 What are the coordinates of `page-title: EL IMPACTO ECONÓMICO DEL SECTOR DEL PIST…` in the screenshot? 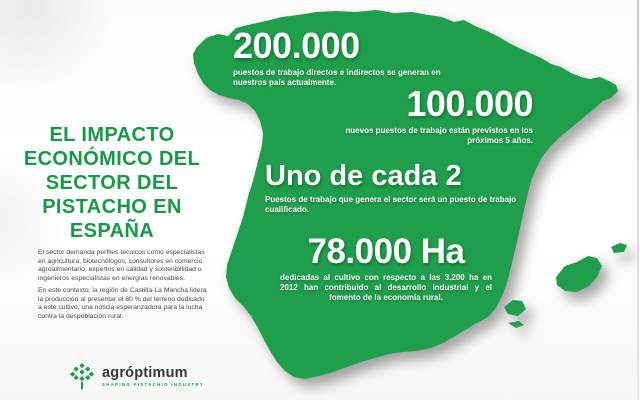 It's located at (112, 183).